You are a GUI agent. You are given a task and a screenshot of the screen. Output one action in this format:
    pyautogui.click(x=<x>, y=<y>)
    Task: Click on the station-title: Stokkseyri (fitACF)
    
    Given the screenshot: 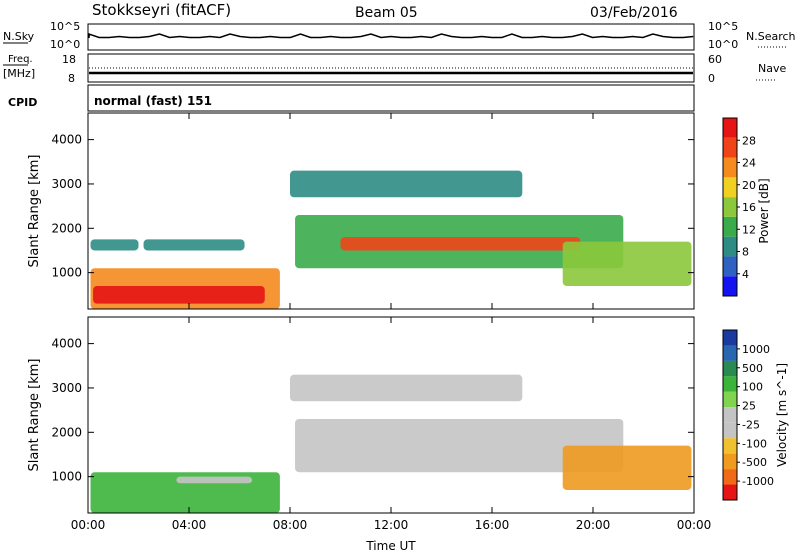 What is the action you would take?
    pyautogui.click(x=161, y=10)
    